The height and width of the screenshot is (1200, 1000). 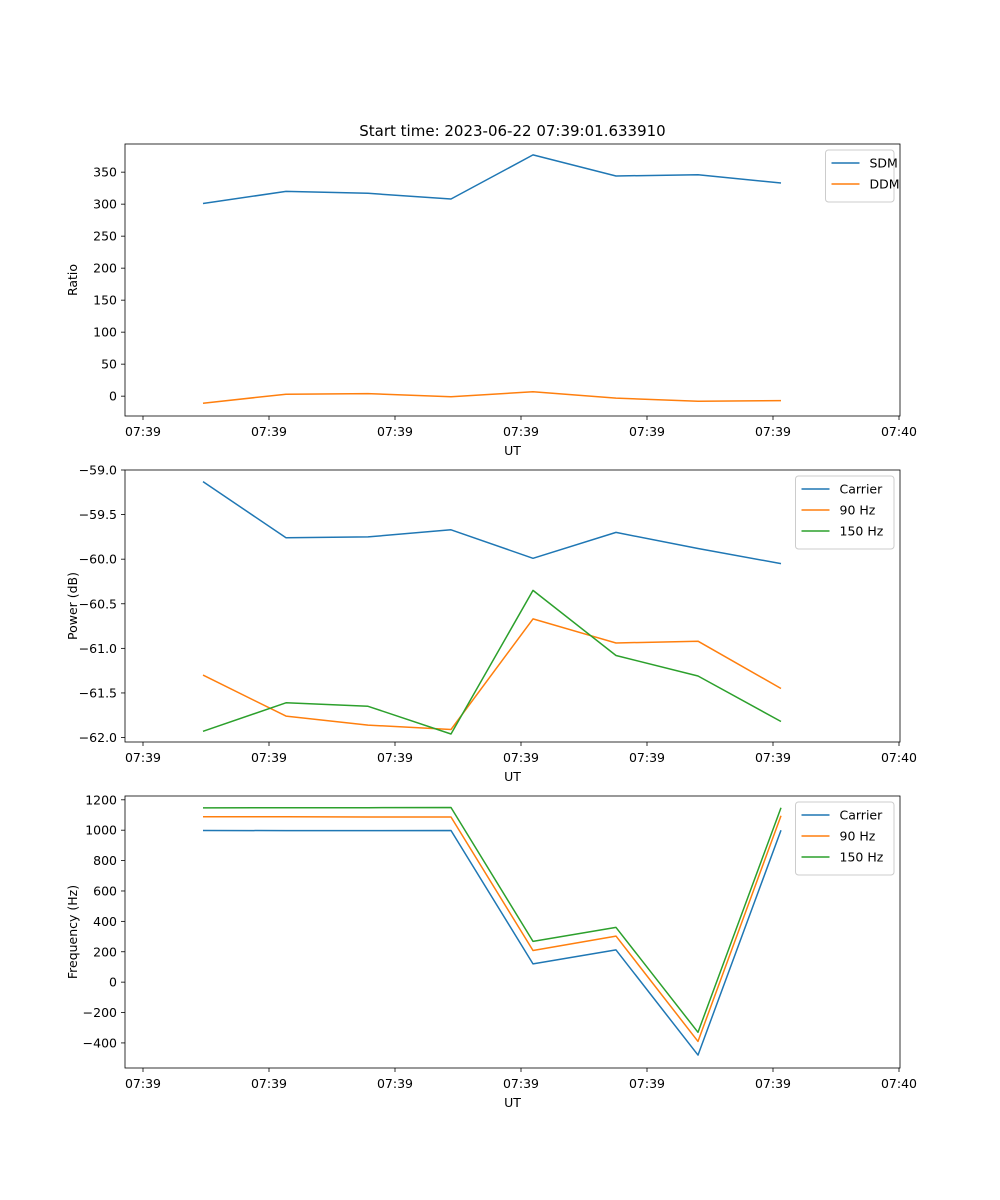 I want to click on chart0-x-tick-label-5: 07:39, so click(x=773, y=431).